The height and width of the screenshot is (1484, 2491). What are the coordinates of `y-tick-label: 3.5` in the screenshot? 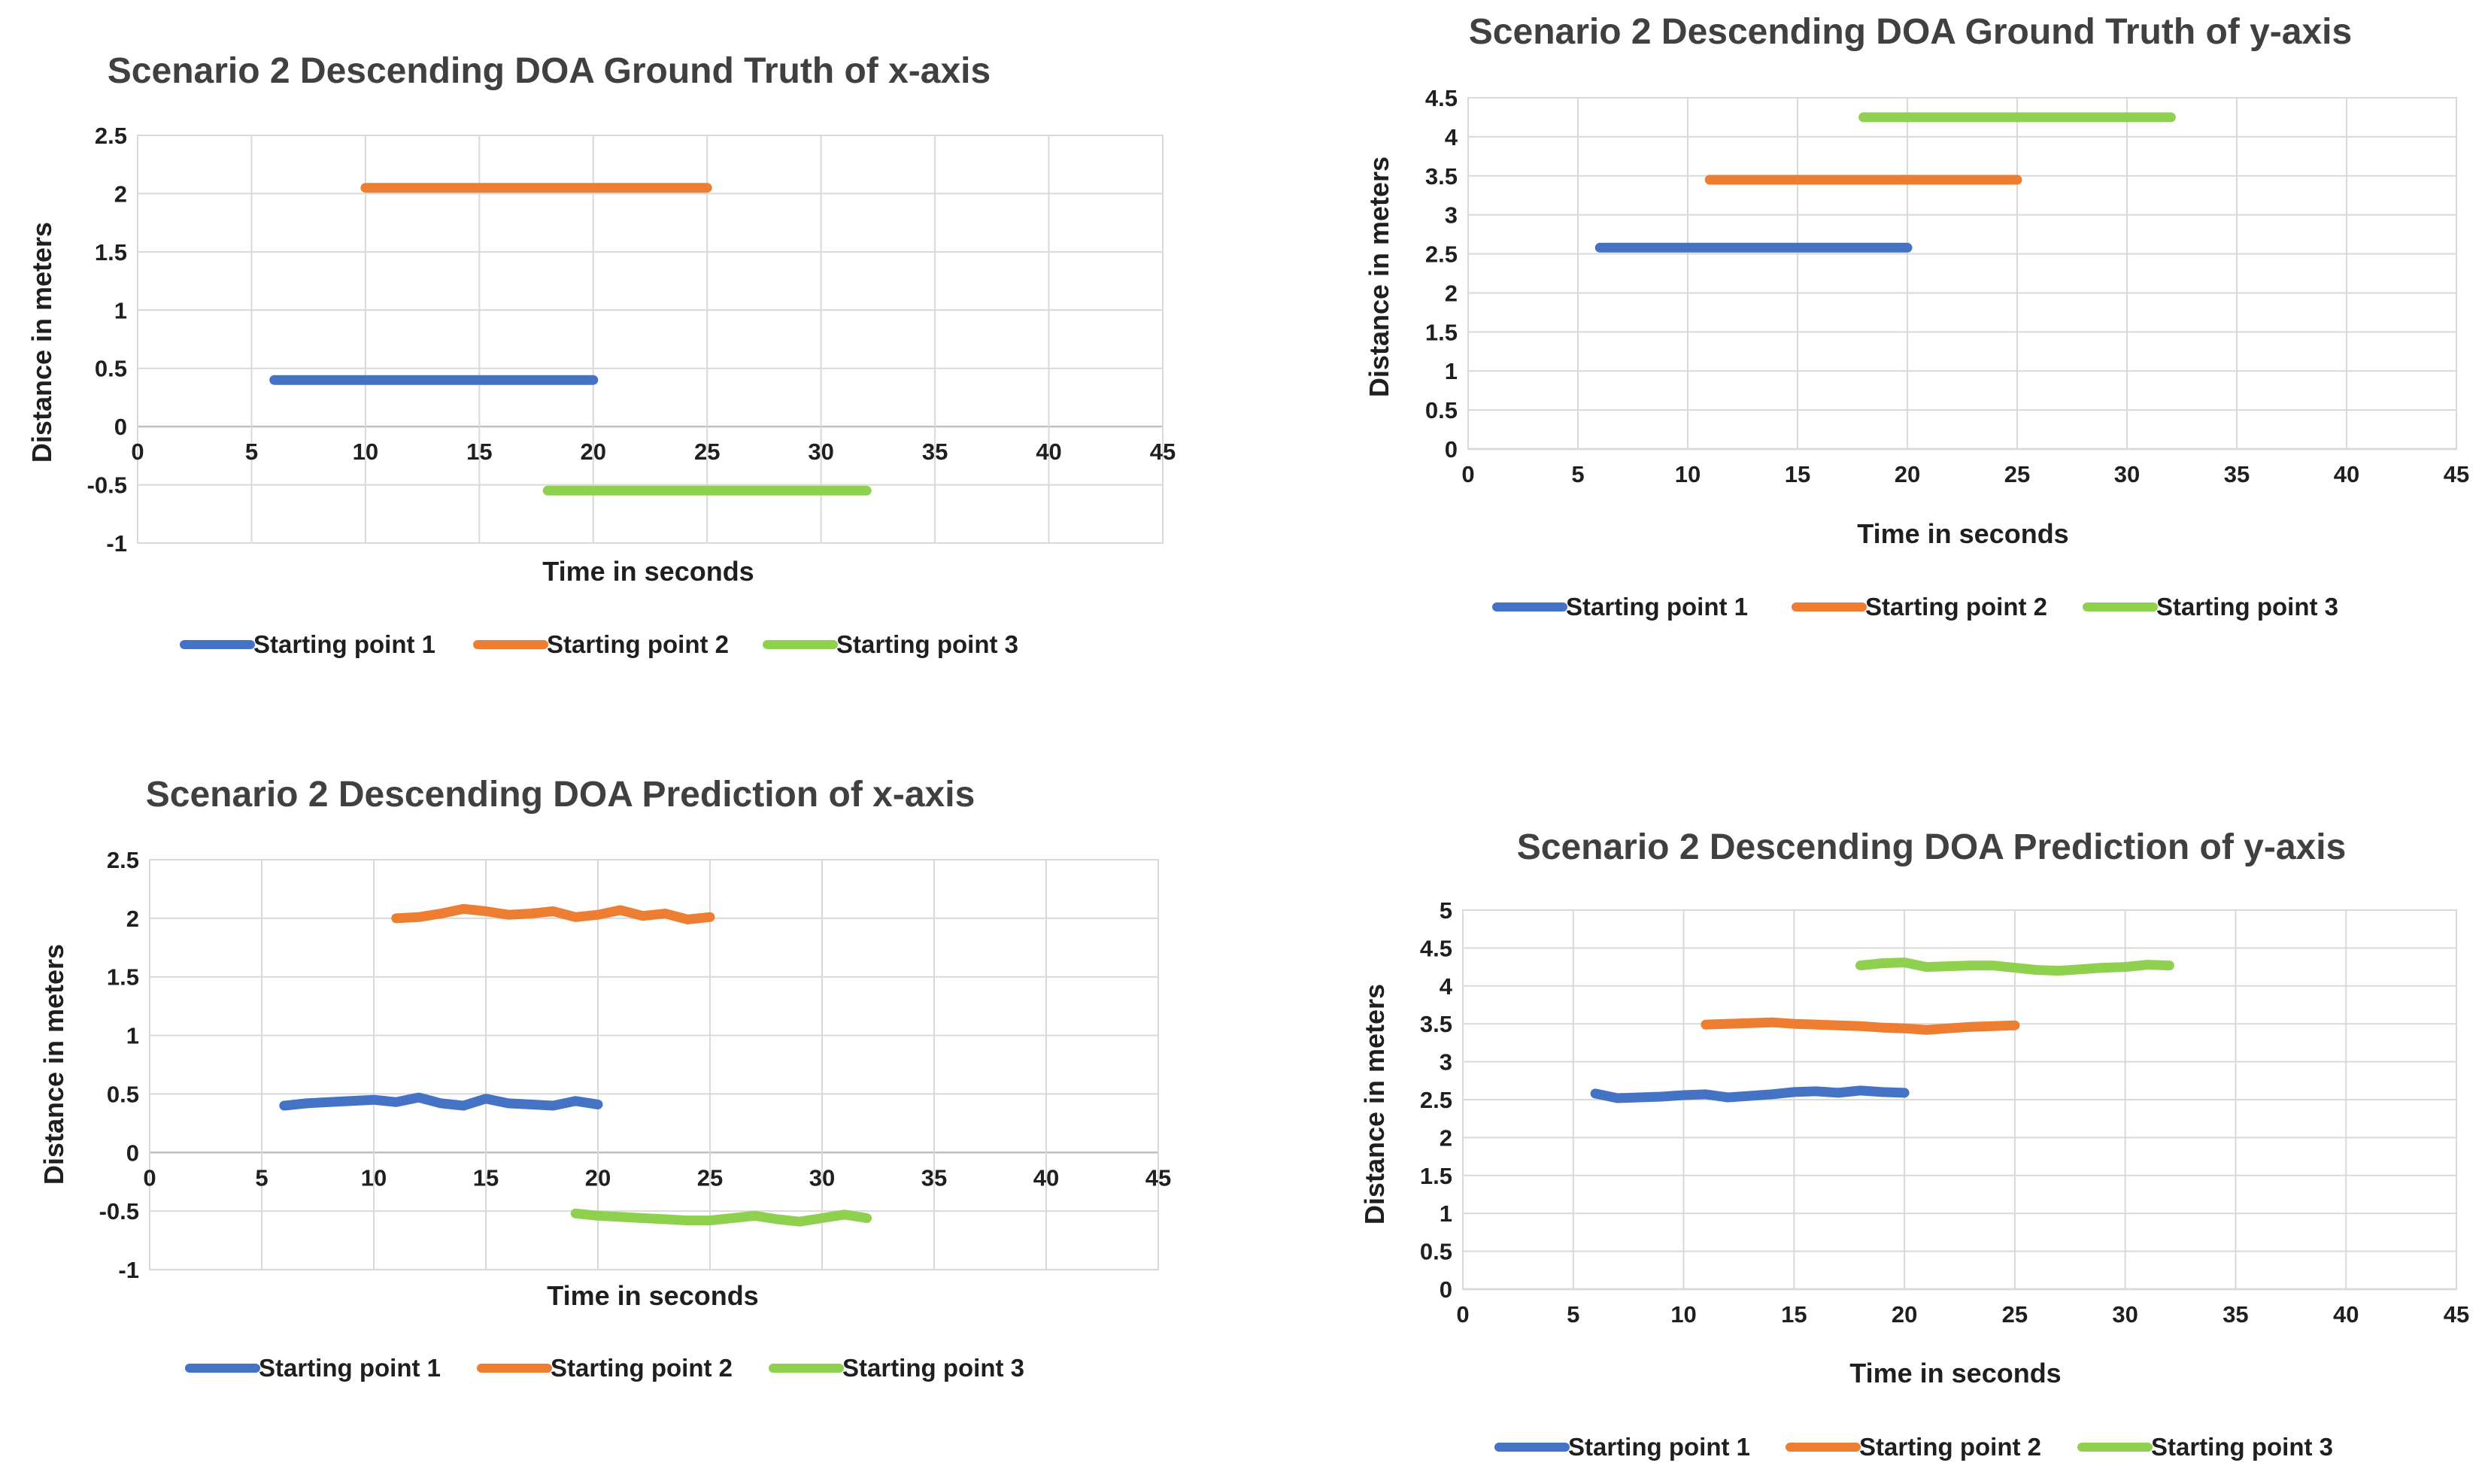 It's located at (1441, 176).